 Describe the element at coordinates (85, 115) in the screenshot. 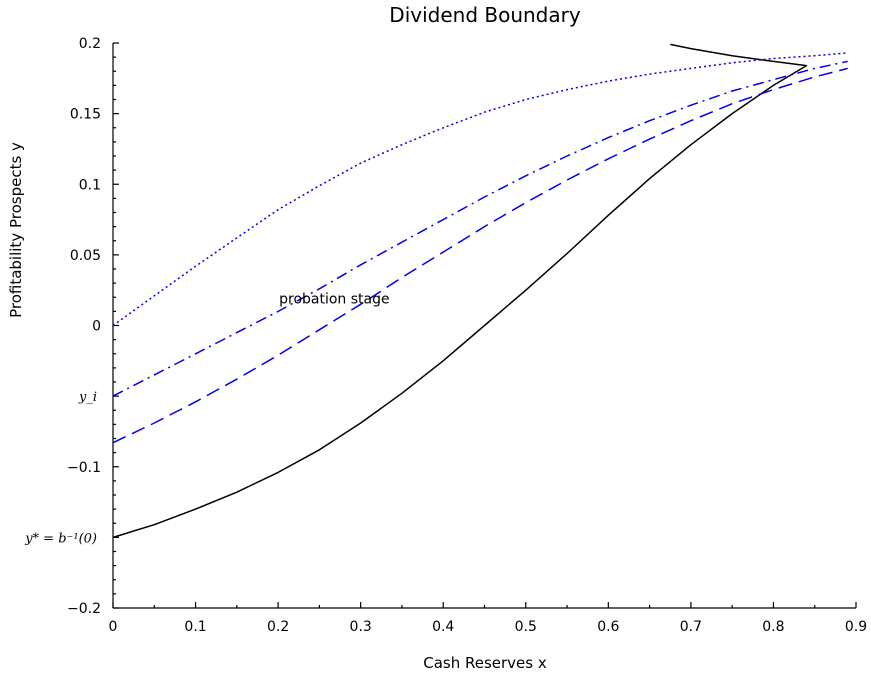

I see `y-tick-label: 0.15` at that location.